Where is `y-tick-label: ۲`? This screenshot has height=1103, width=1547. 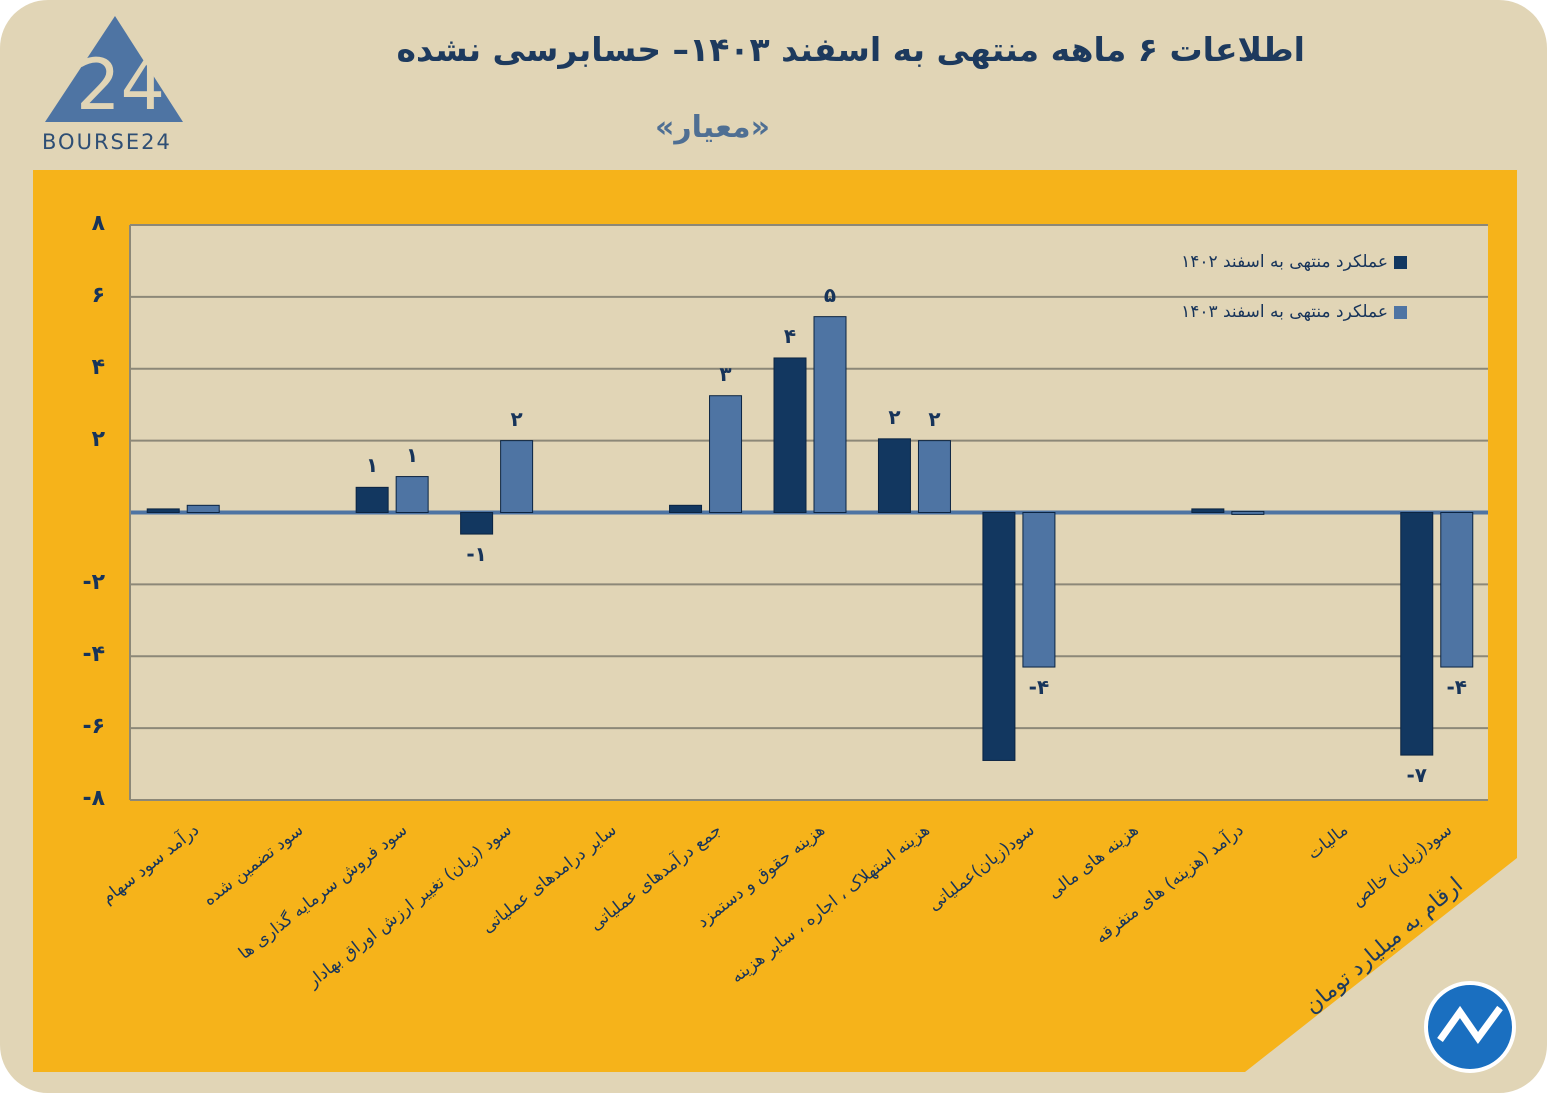
y-tick-label: ۲ is located at coordinates (98, 439).